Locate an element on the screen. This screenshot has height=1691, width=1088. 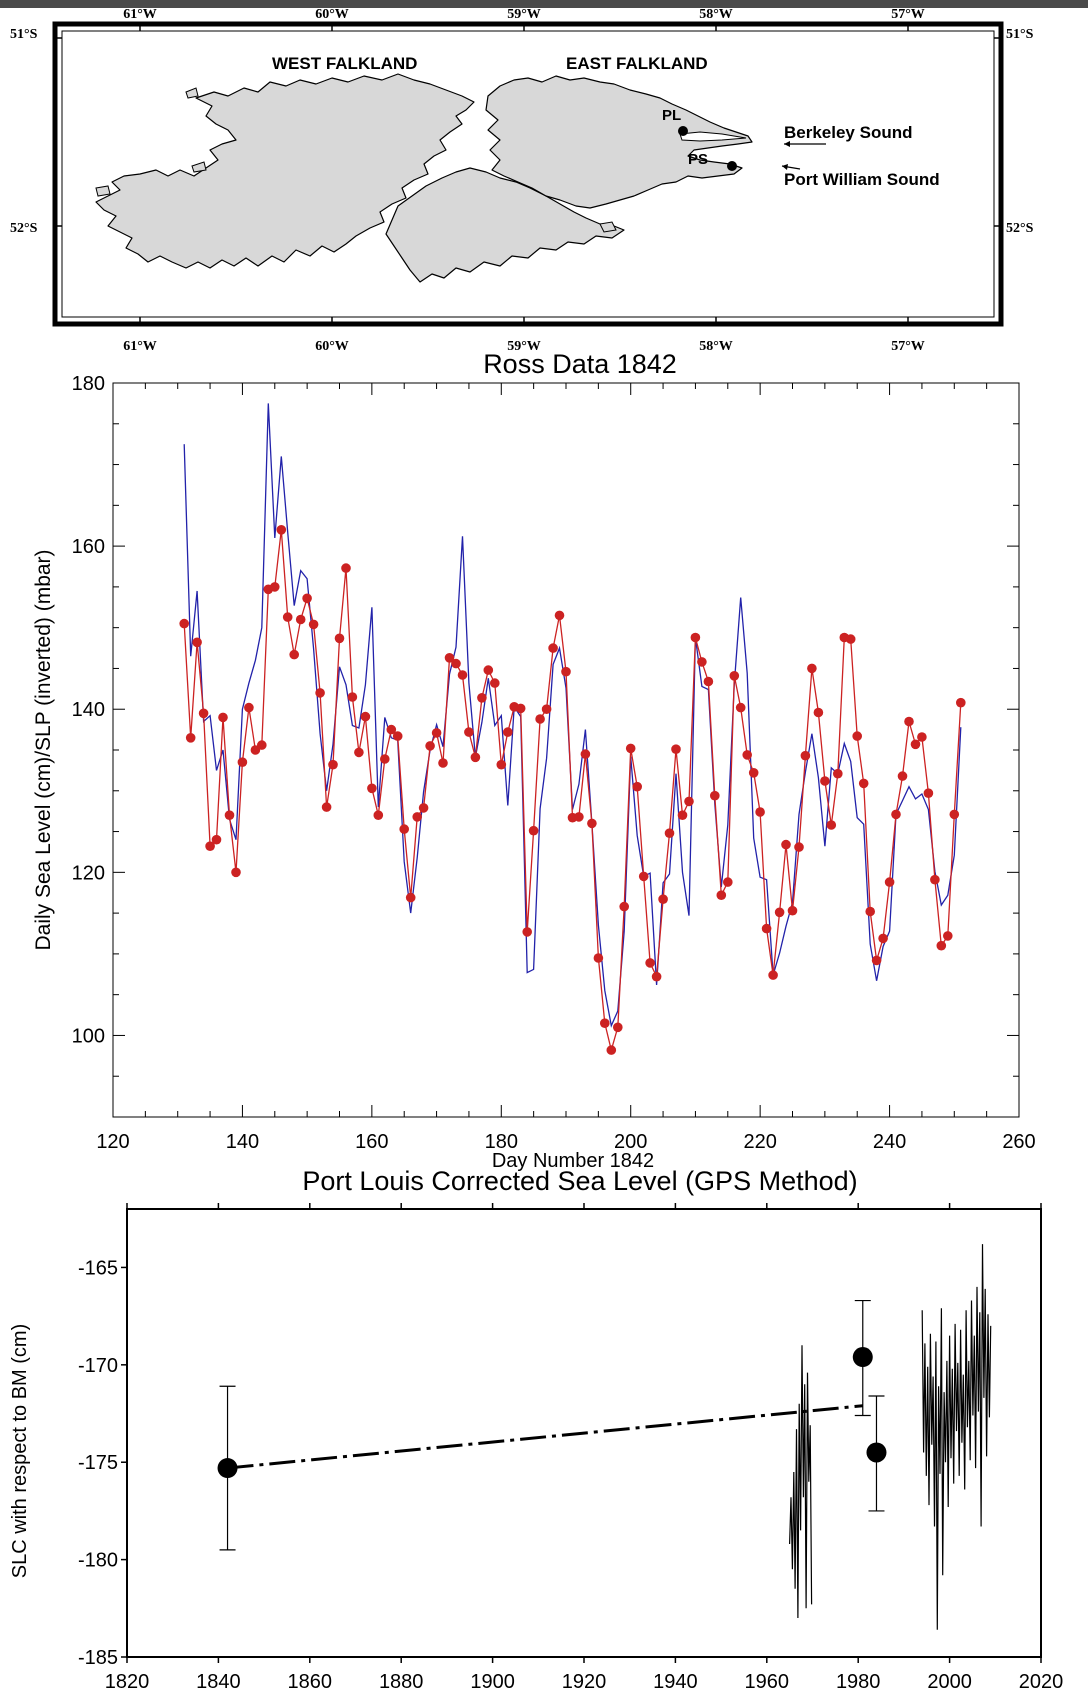
chart2-x-tick-label-1840: 1840 is located at coordinates (218, 1681).